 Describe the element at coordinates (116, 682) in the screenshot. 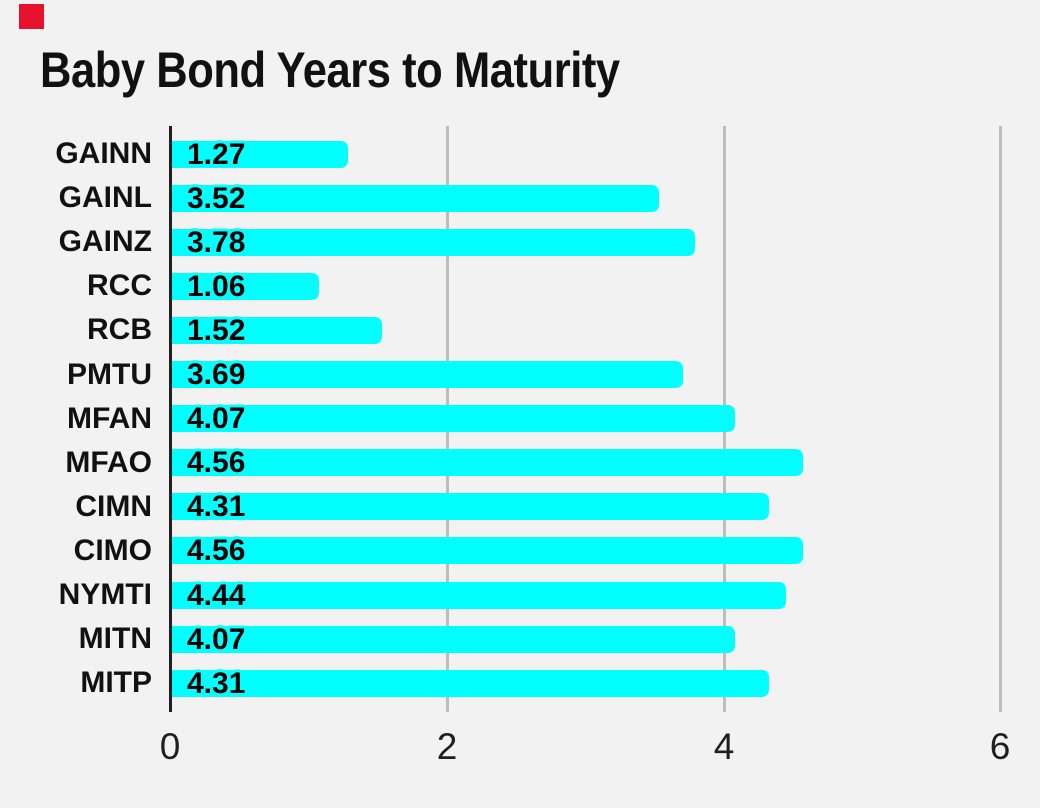

I see `category-label: MITP` at that location.